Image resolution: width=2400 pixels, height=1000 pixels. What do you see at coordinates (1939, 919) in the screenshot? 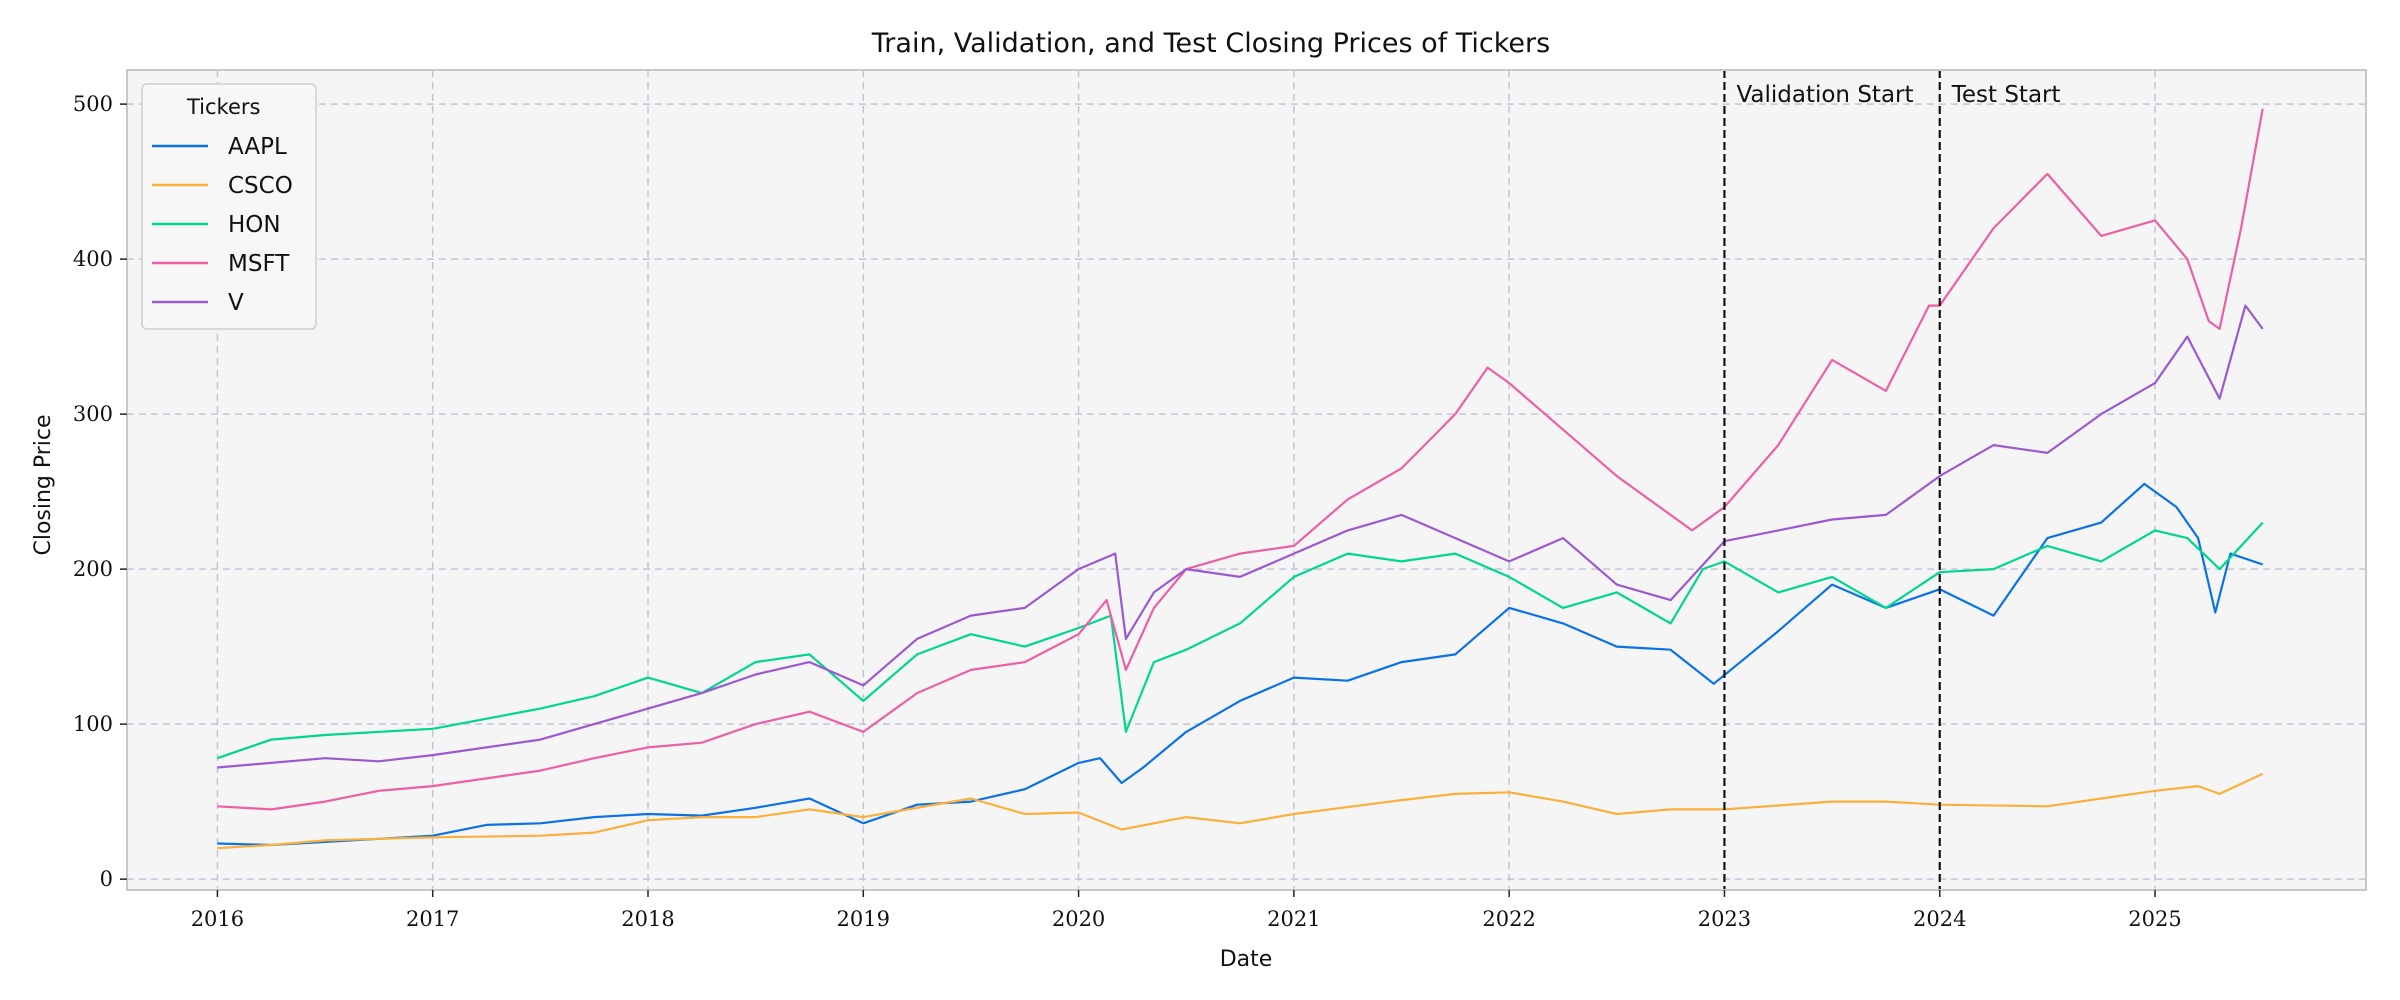
I see `x-tick-label: 2024` at bounding box center [1939, 919].